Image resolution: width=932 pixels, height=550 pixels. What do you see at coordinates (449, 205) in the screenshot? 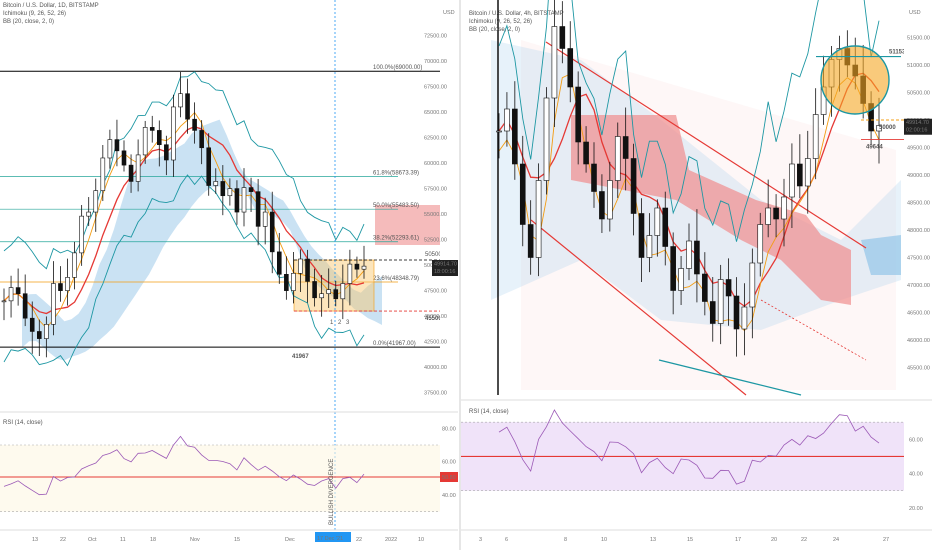
I see `left-price-axis-bg` at bounding box center [449, 205].